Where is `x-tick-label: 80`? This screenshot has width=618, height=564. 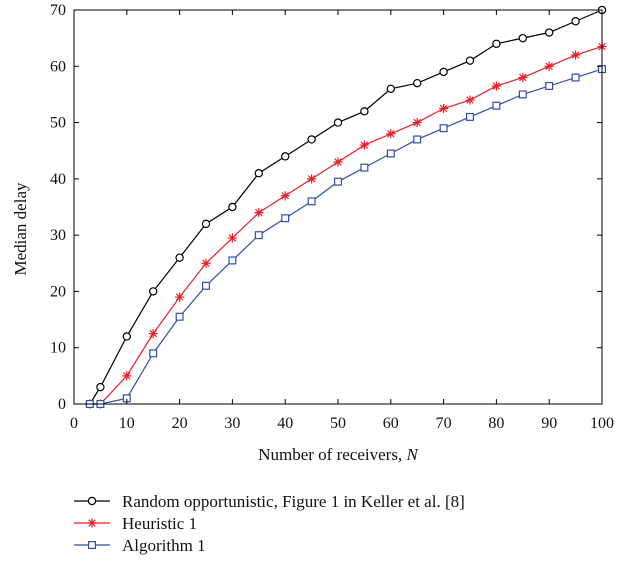
x-tick-label: 80 is located at coordinates (496, 423).